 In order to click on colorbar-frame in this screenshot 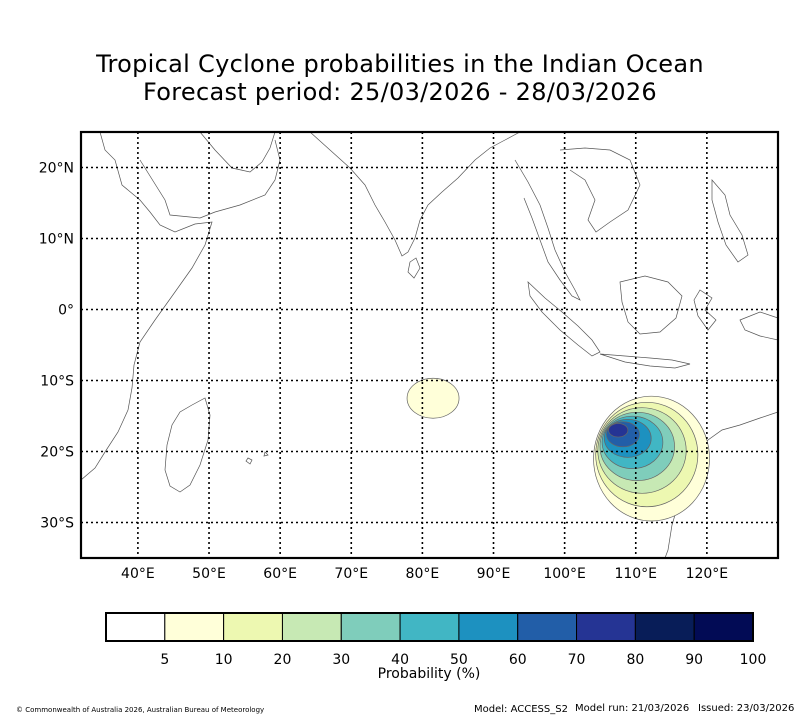, I will do `click(429, 627)`.